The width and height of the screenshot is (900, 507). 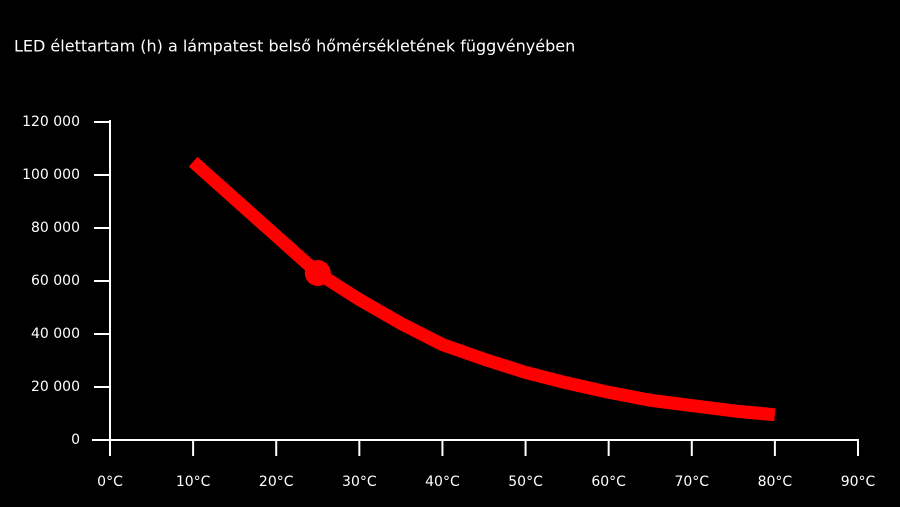 What do you see at coordinates (276, 482) in the screenshot?
I see `x-tick-label: 20°C` at bounding box center [276, 482].